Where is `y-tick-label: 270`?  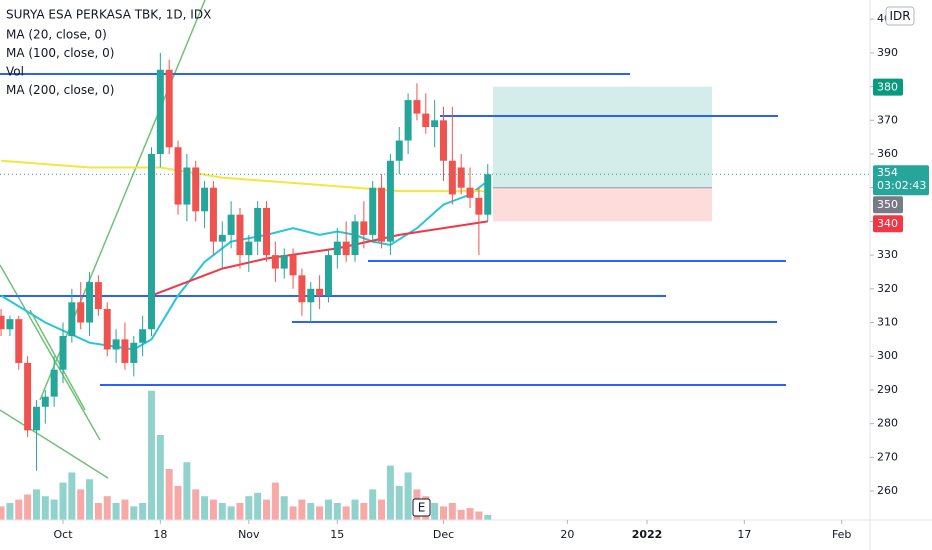 y-tick-label: 270 is located at coordinates (887, 456).